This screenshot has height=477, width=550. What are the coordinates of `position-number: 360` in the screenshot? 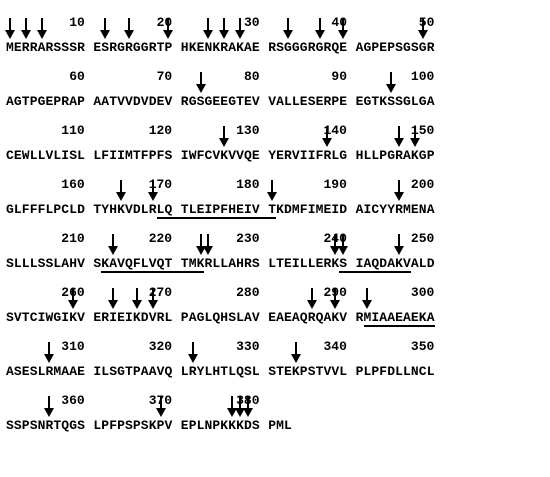 It's located at (73, 400).